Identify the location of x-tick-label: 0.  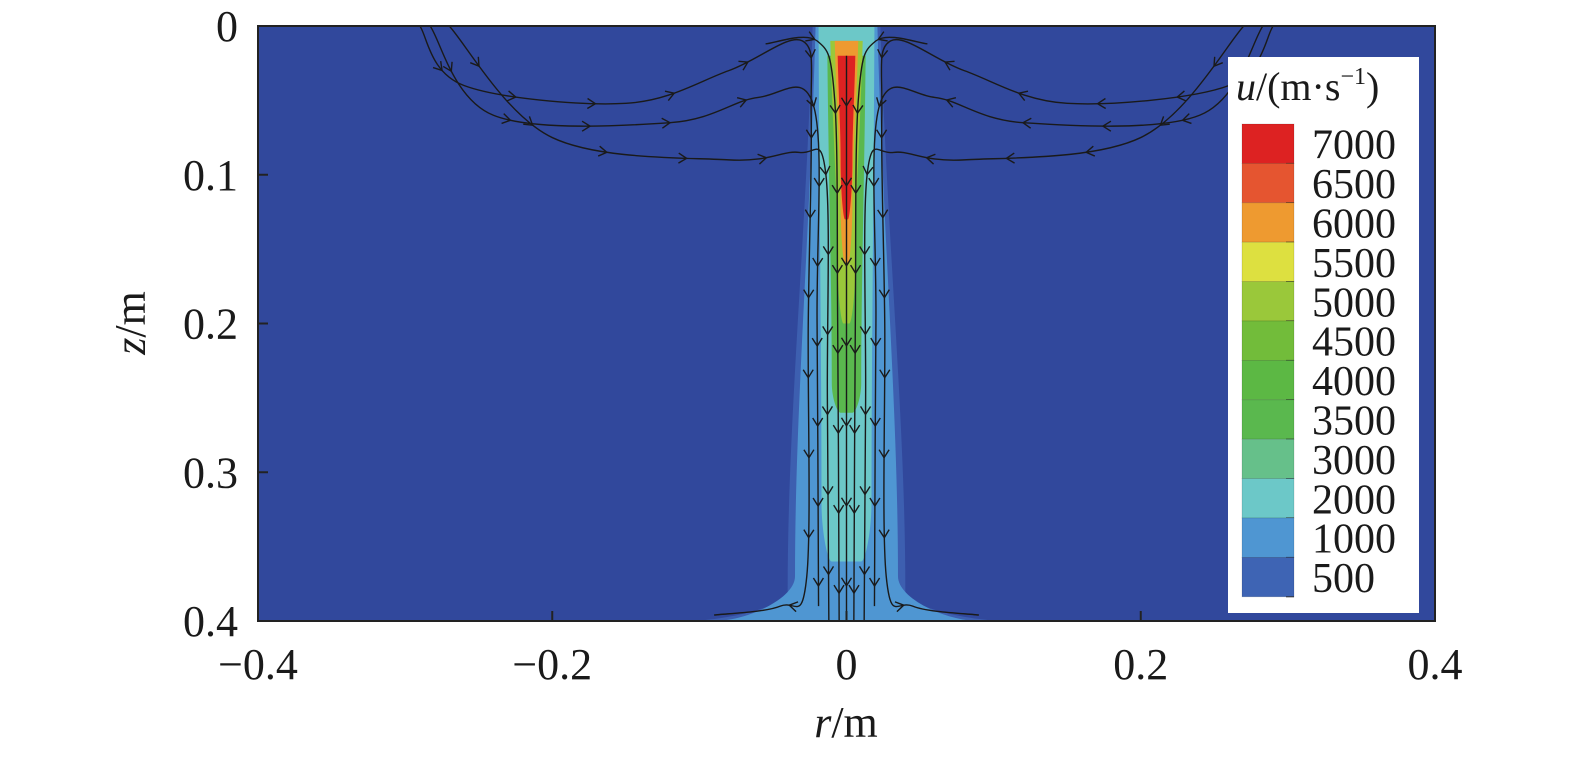
(847, 664).